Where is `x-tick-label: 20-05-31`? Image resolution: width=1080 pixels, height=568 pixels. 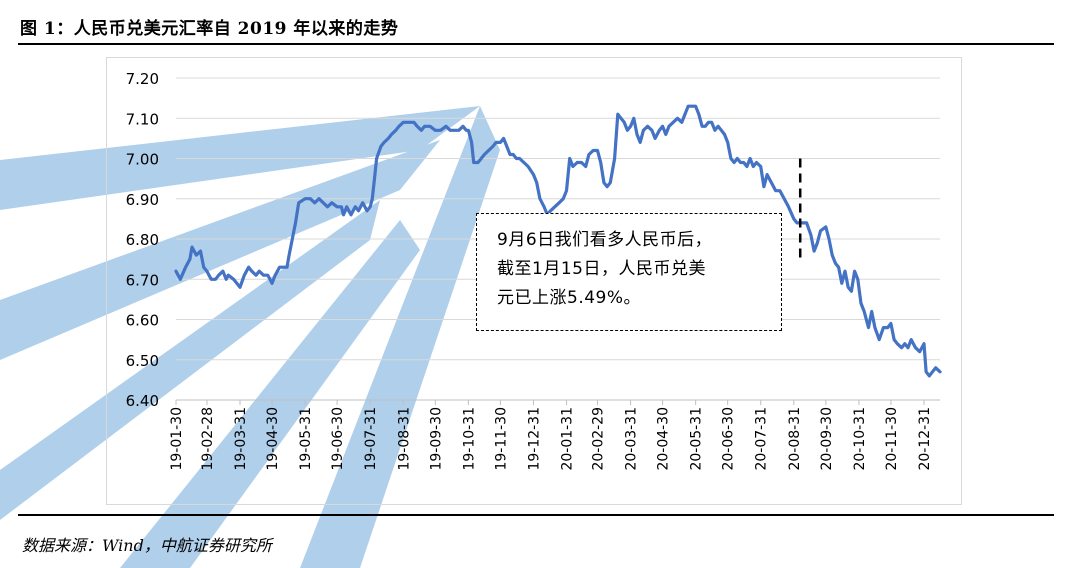 x-tick-label: 20-05-31 is located at coordinates (697, 439).